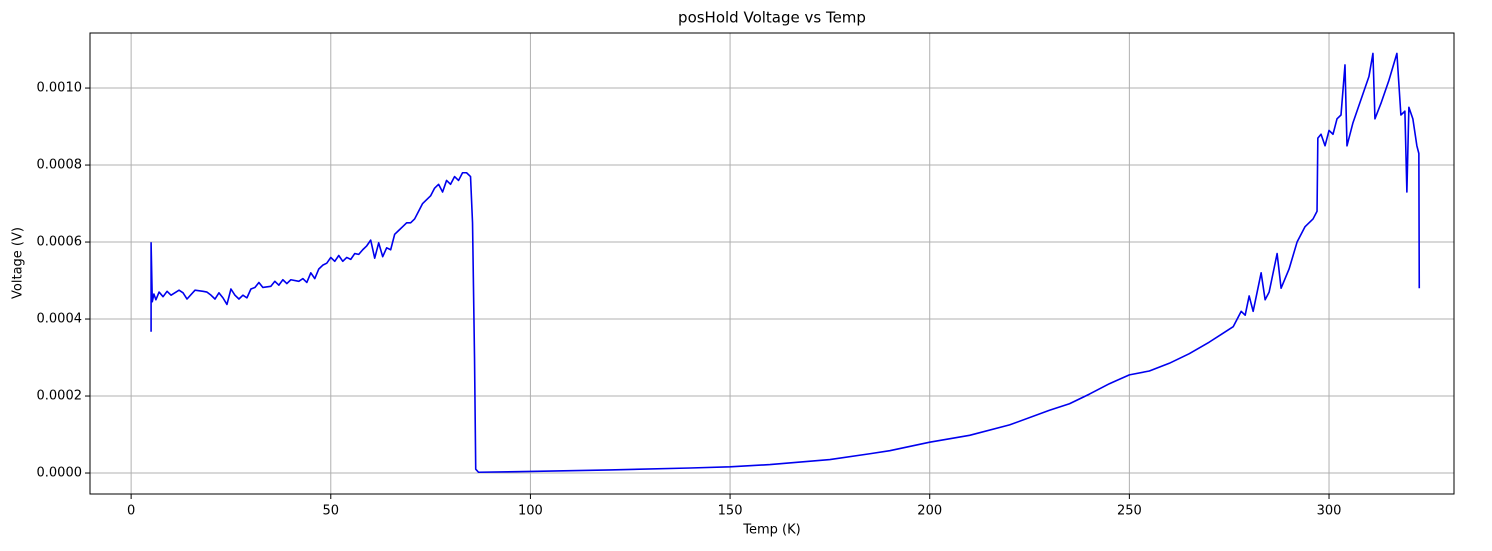 This screenshot has width=1492, height=551. Describe the element at coordinates (60, 242) in the screenshot. I see `y-tick-label: 0.0006` at that location.